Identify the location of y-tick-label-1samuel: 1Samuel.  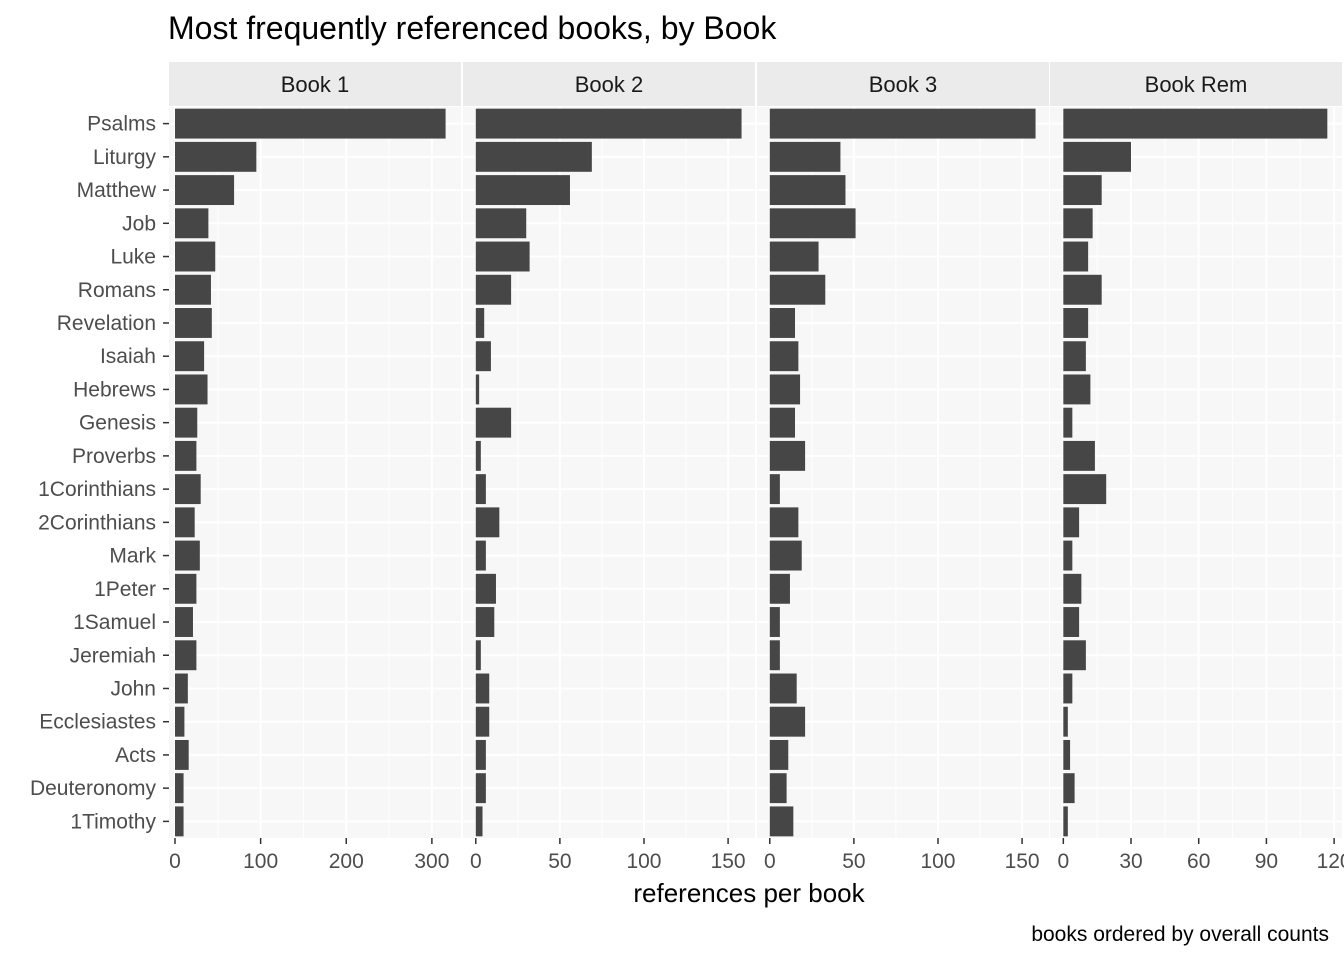
(114, 622).